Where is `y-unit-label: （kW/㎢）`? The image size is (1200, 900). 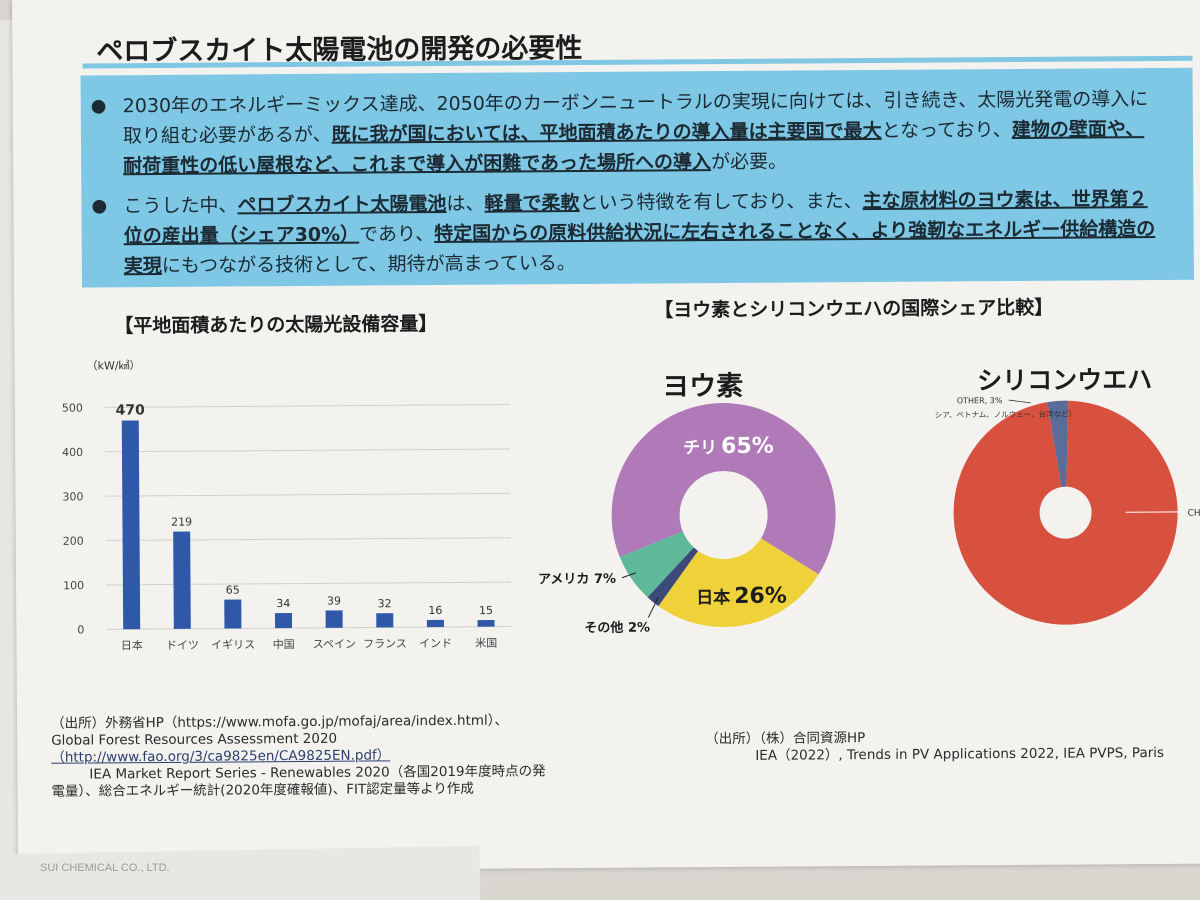
y-unit-label: （kW/㎢） is located at coordinates (114, 365).